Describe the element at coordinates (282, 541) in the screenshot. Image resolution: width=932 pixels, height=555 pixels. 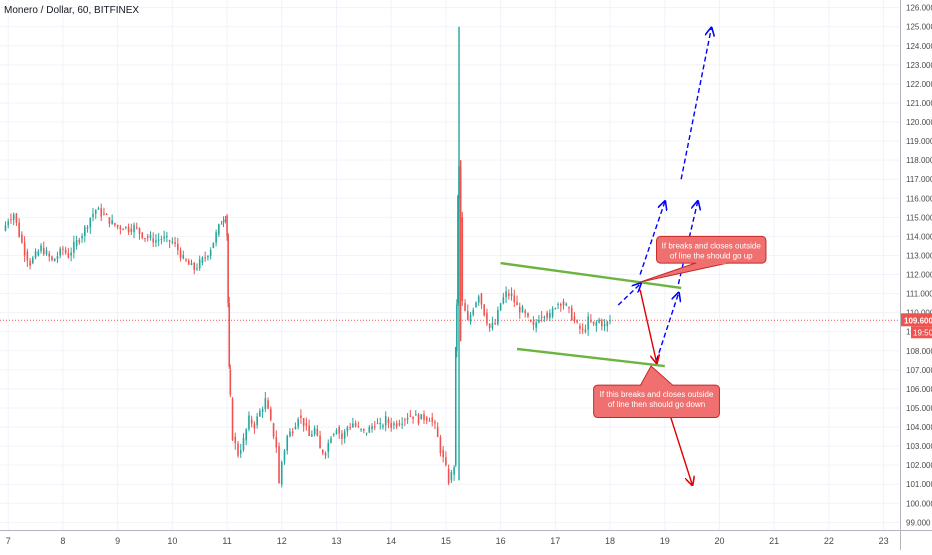
I see `time-tick-label: 12` at that location.